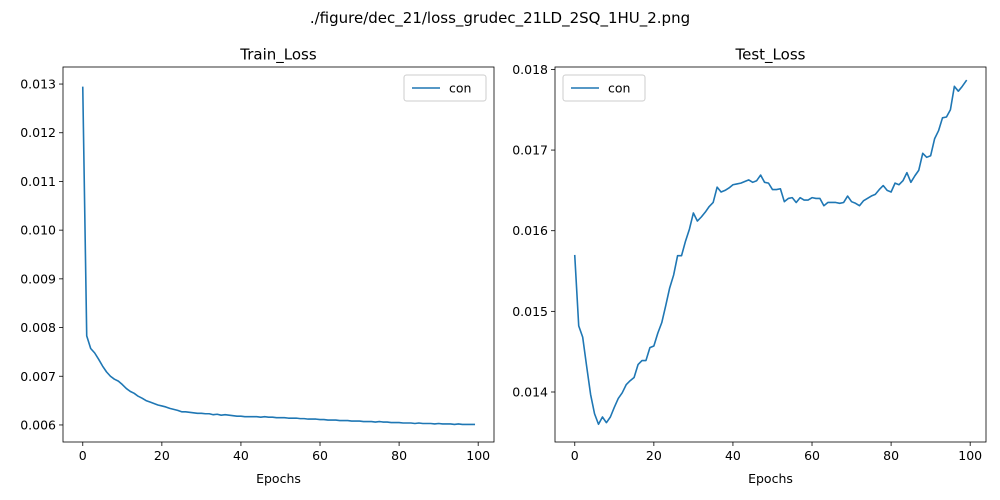 Image resolution: width=1000 pixels, height=500 pixels. Describe the element at coordinates (38, 278) in the screenshot. I see `train-loss-ytick-label: 0.009` at that location.